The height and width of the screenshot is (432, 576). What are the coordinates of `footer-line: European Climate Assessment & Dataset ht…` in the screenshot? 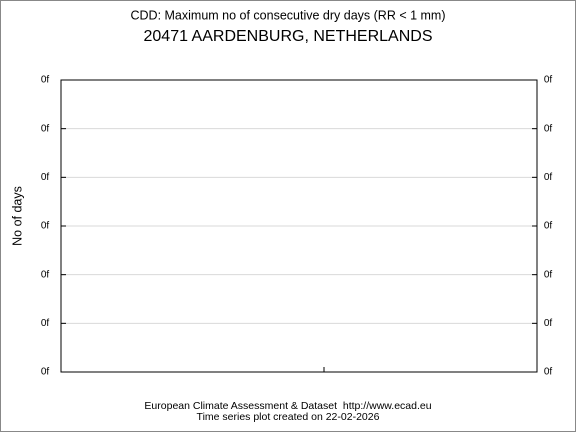 It's located at (287, 406).